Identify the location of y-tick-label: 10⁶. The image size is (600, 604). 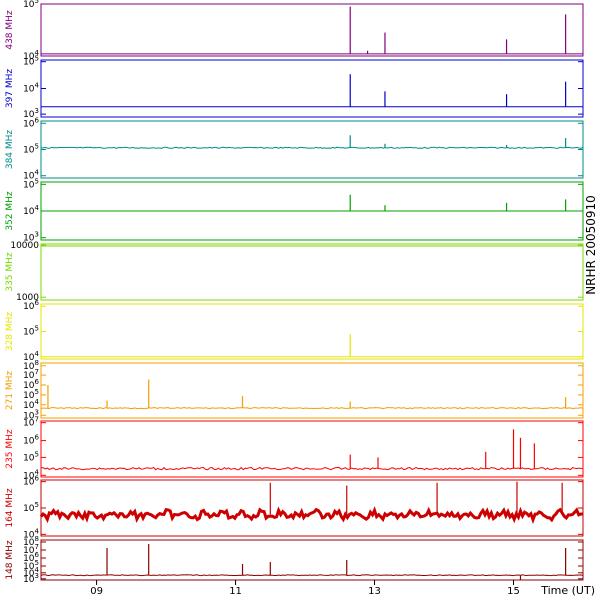
(31, 440).